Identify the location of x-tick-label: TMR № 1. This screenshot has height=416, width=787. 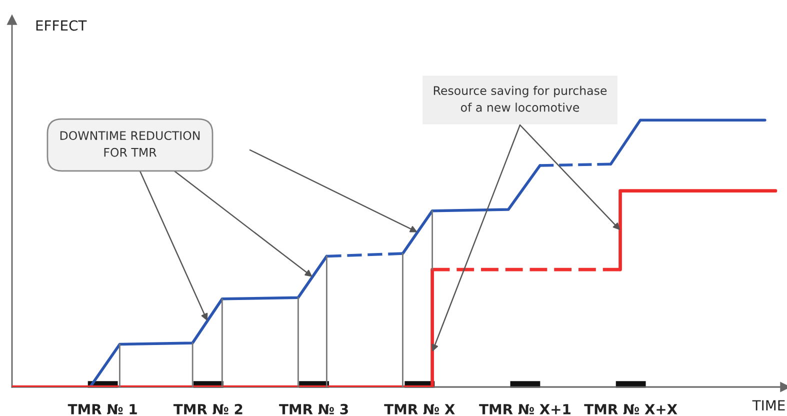
(102, 409).